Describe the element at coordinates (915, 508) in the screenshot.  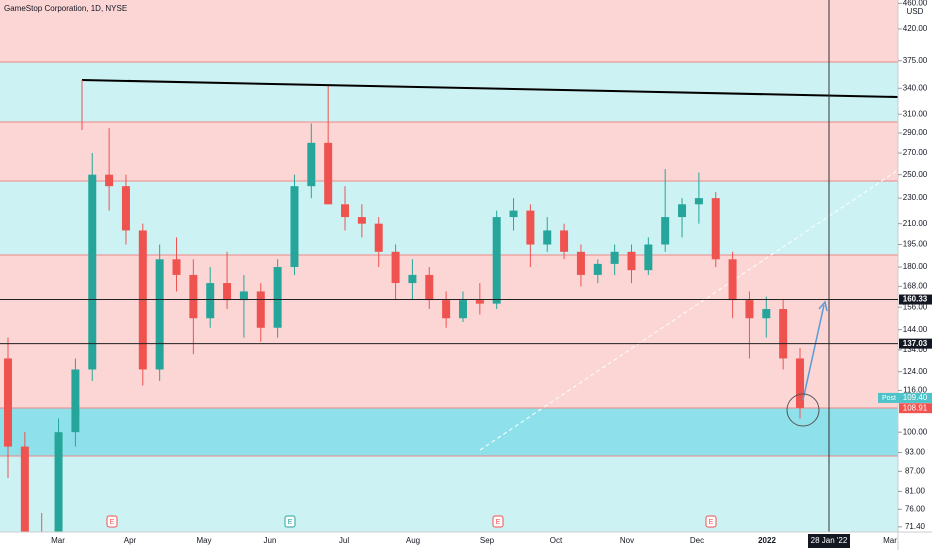
I see `y-tick-label: 76.00` at that location.